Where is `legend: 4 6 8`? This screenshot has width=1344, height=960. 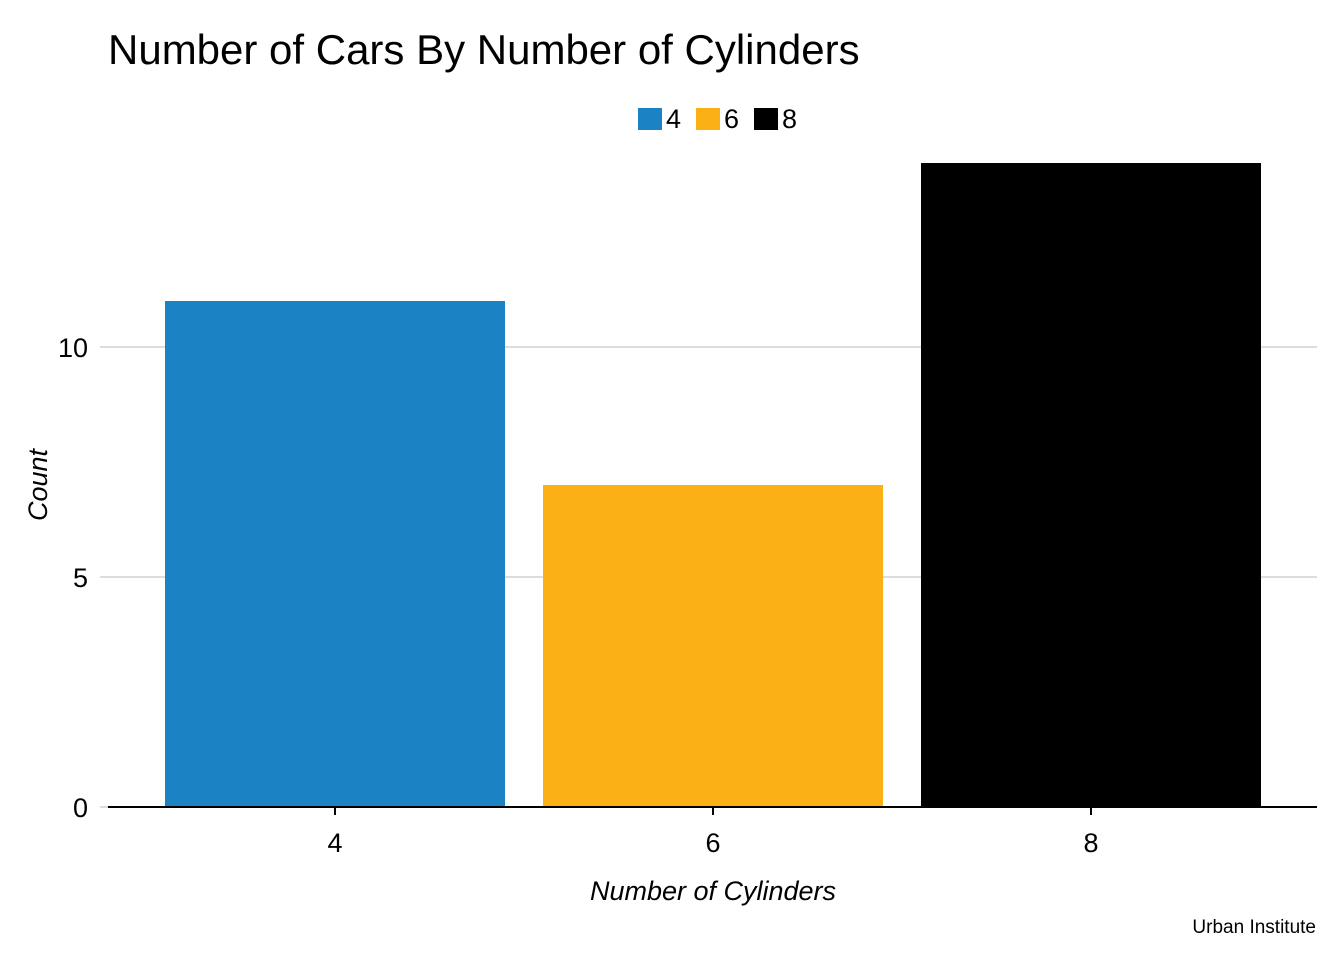
legend: 4 6 8 is located at coordinates (717, 119).